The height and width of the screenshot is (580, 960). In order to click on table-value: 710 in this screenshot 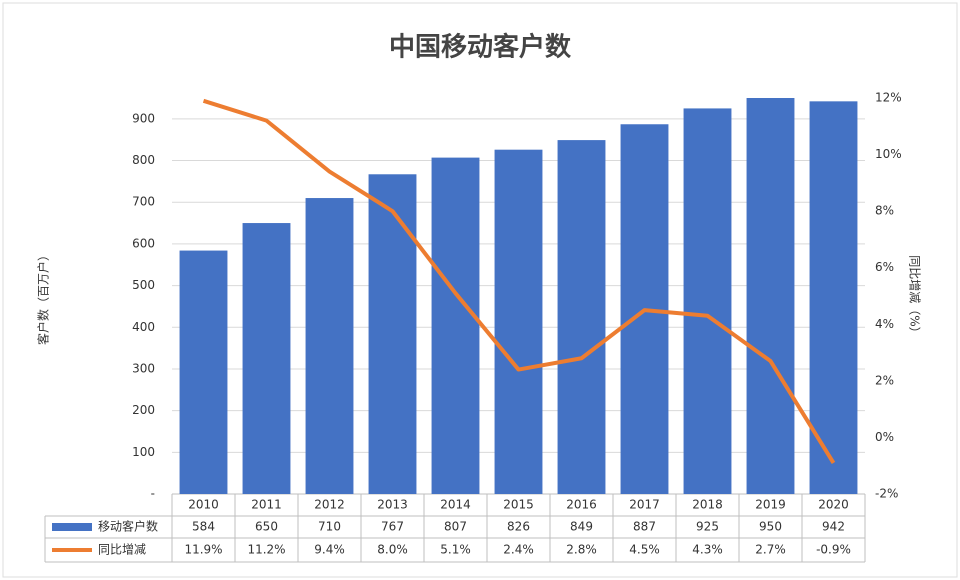, I will do `click(329, 527)`.